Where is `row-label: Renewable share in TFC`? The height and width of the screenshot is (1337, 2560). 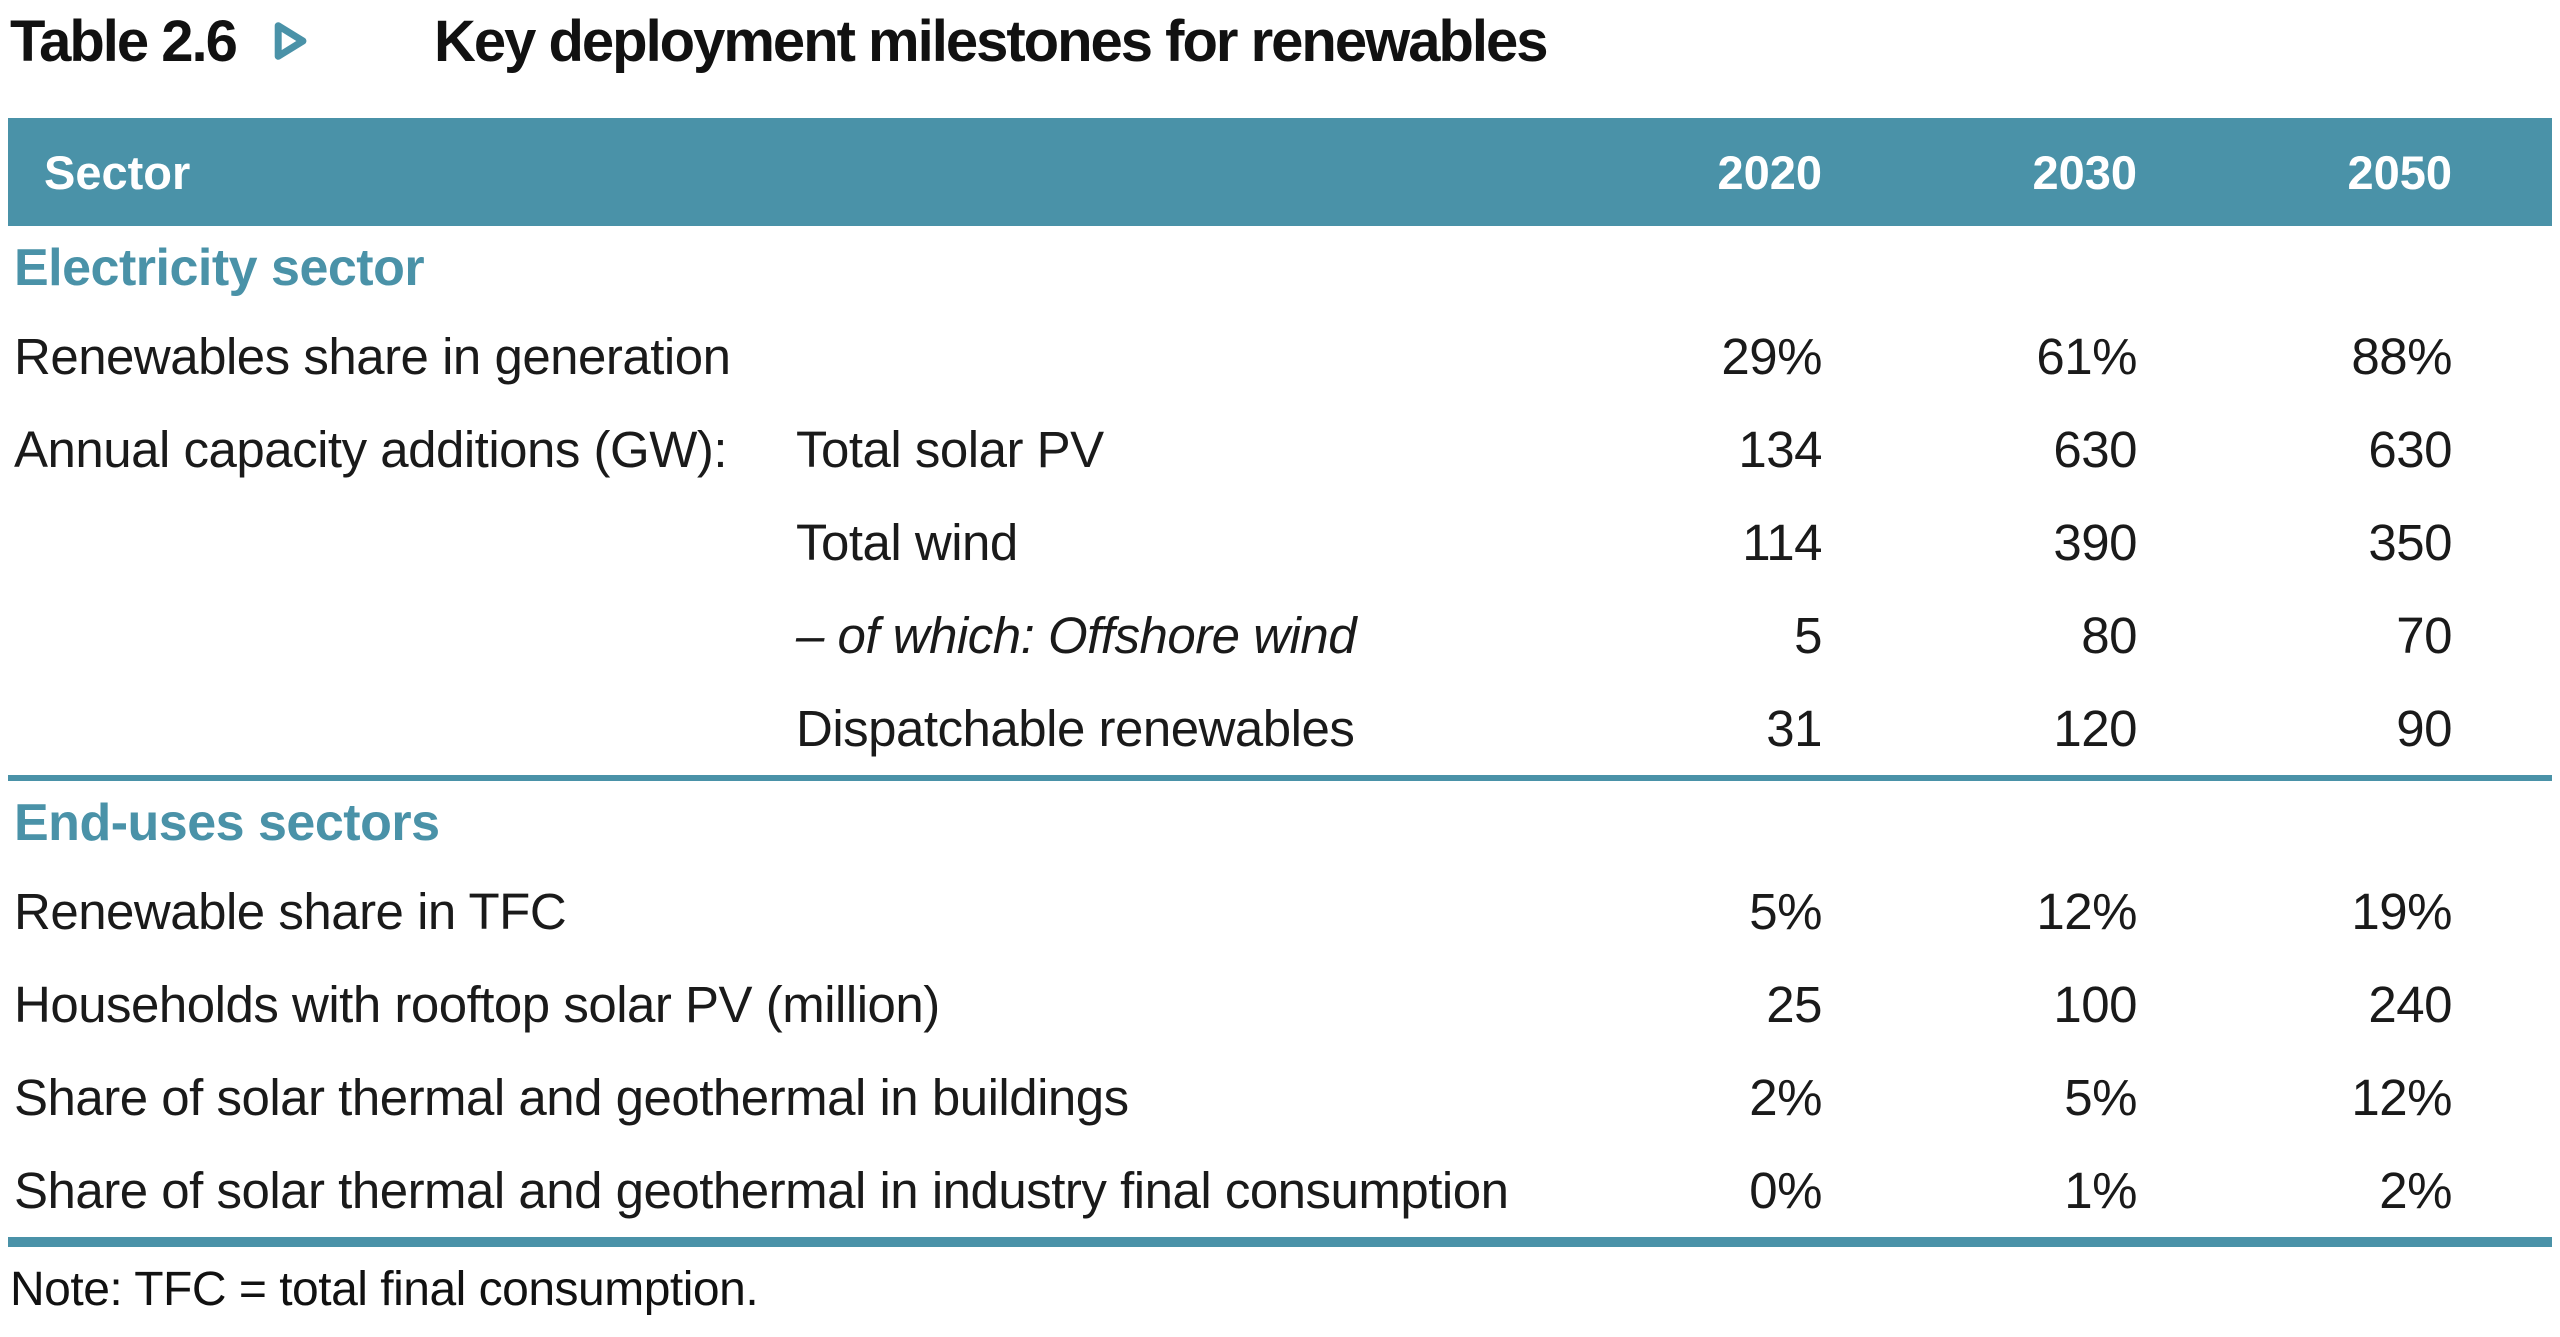
row-label: Renewable share in TFC is located at coordinates (290, 911).